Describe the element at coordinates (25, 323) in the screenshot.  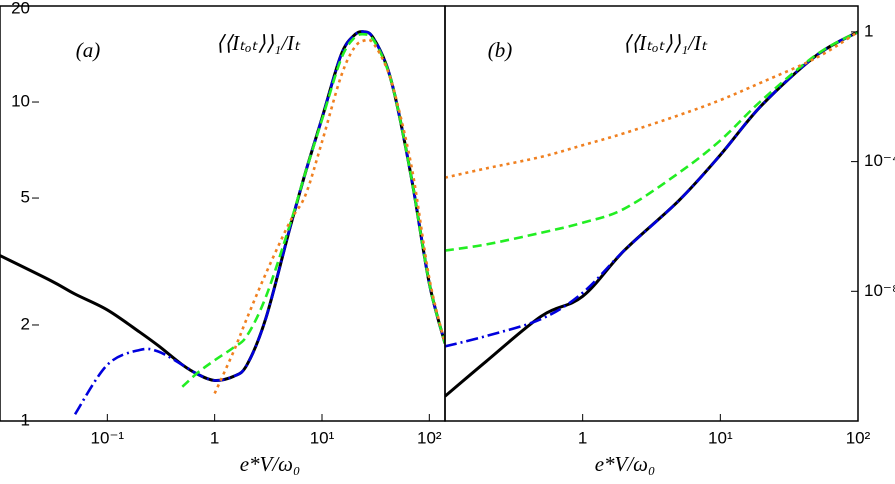
I see `y-tick-label: 2` at that location.